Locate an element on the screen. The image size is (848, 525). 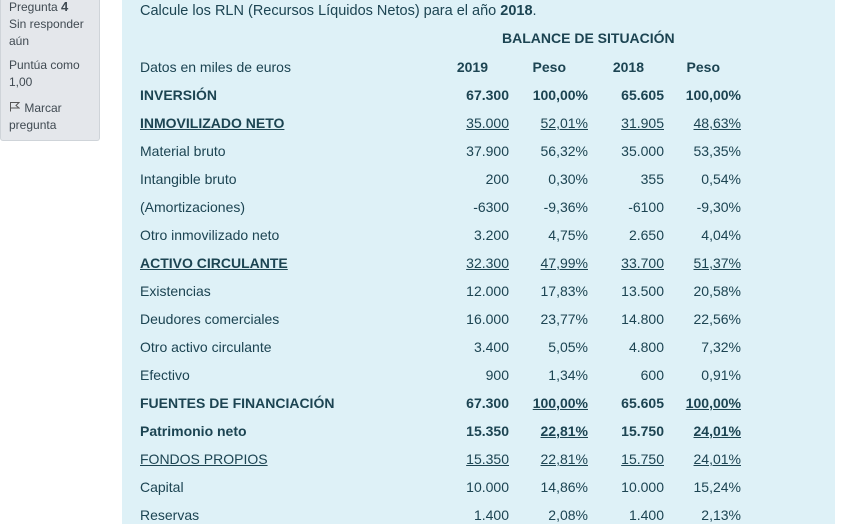
peso-2018: 15,24% is located at coordinates (717, 487).